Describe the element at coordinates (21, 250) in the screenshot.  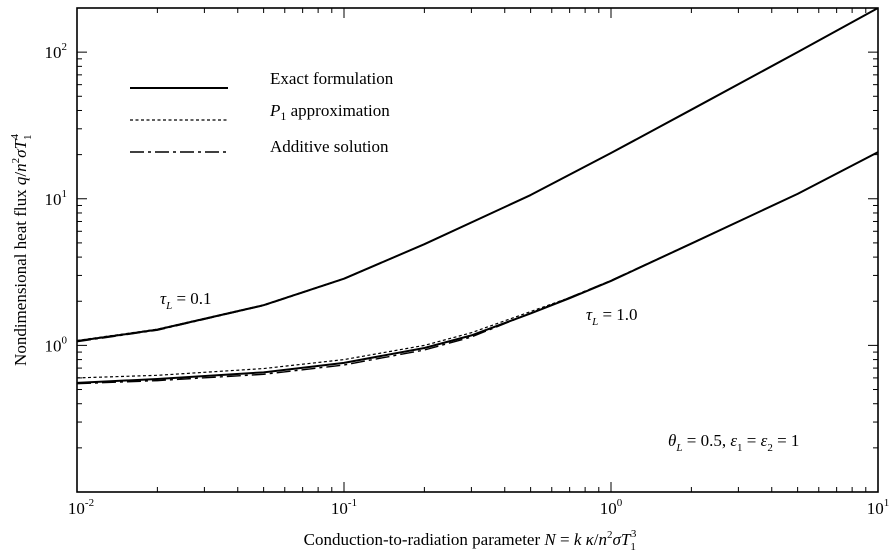
I see `y-axis-title: Nondimensional heat flux q/n2σT14` at that location.